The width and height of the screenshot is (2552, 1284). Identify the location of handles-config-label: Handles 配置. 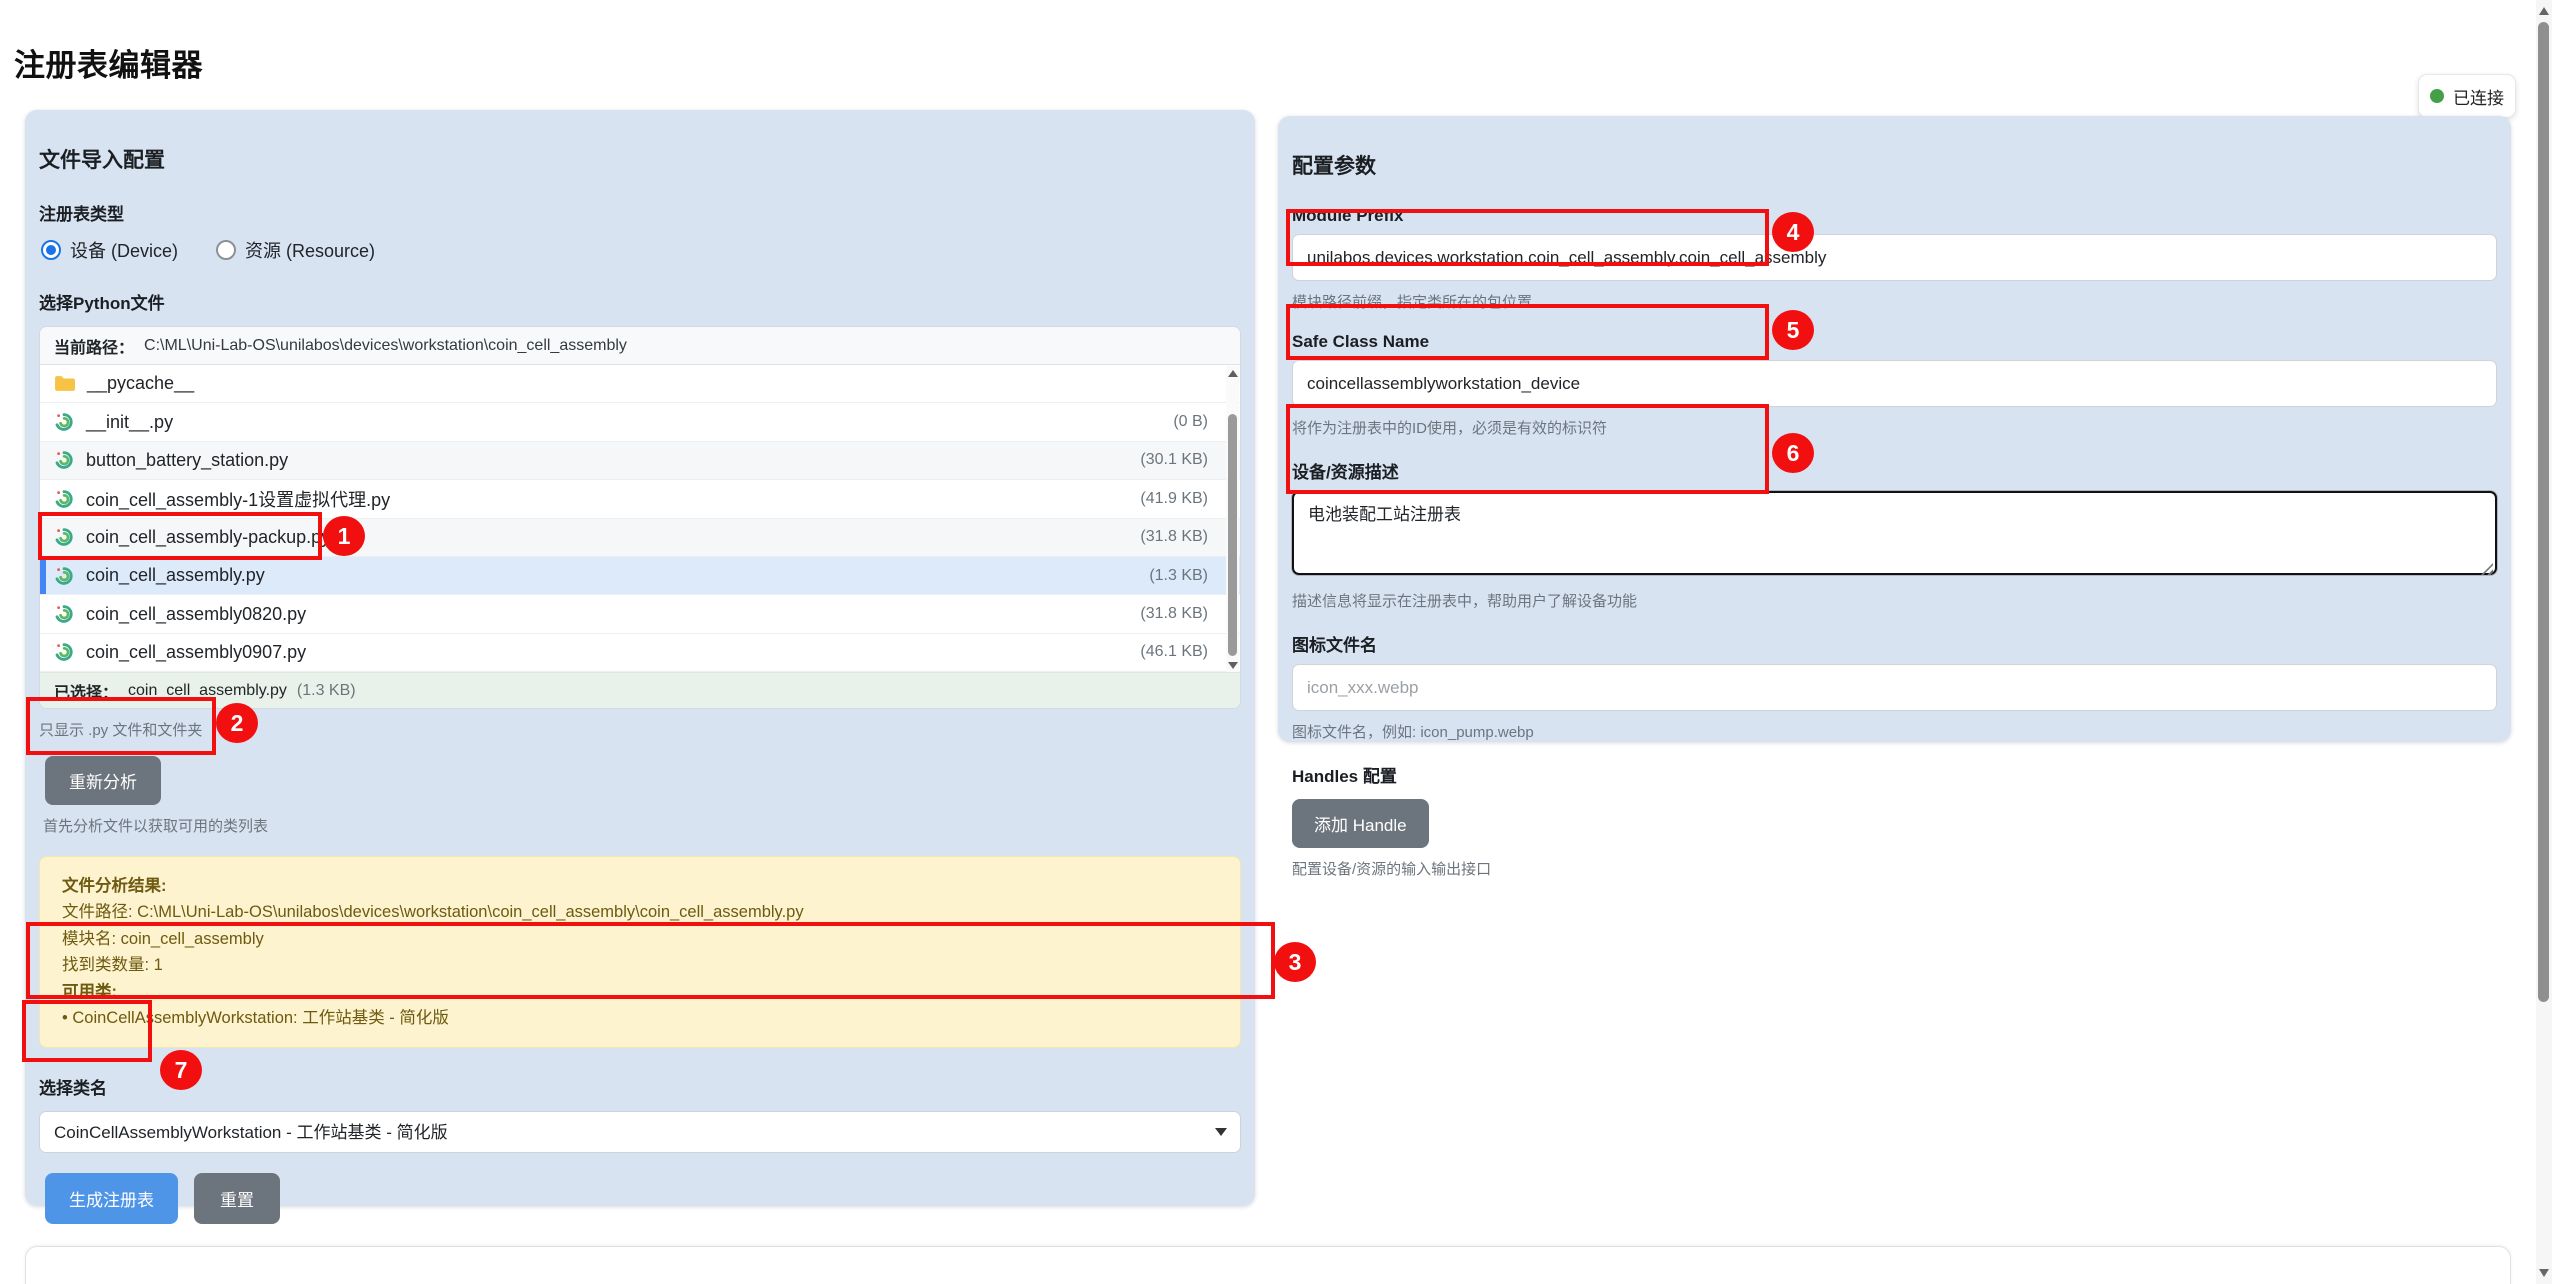
(1344, 776).